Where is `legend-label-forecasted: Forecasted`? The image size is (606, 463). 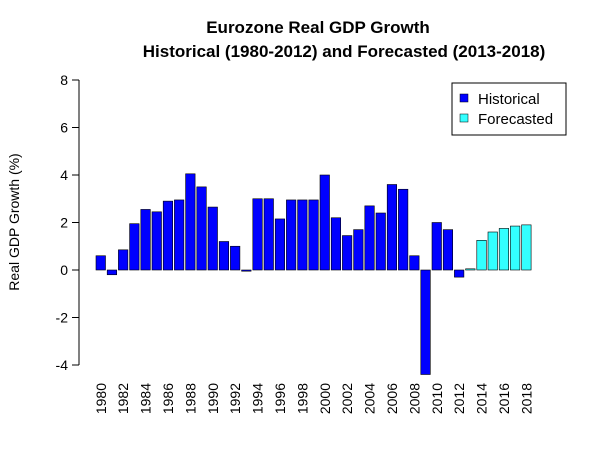
legend-label-forecasted: Forecasted is located at coordinates (515, 119).